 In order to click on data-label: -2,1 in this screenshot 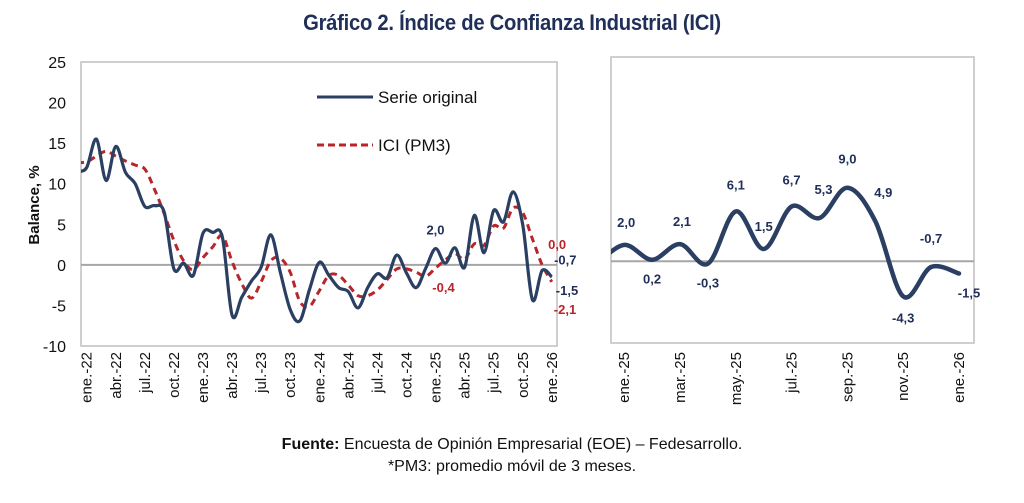, I will do `click(565, 309)`.